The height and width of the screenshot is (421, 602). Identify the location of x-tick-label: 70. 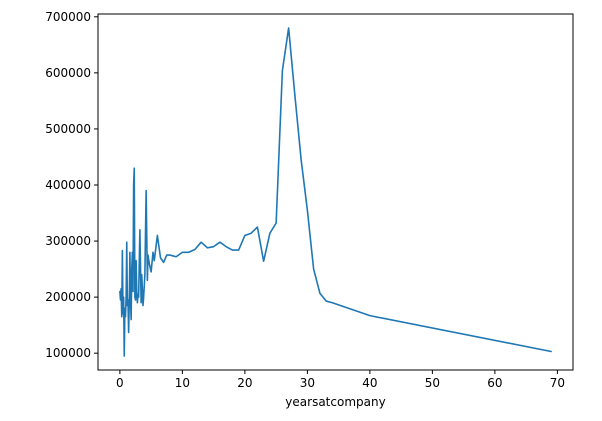
(557, 383).